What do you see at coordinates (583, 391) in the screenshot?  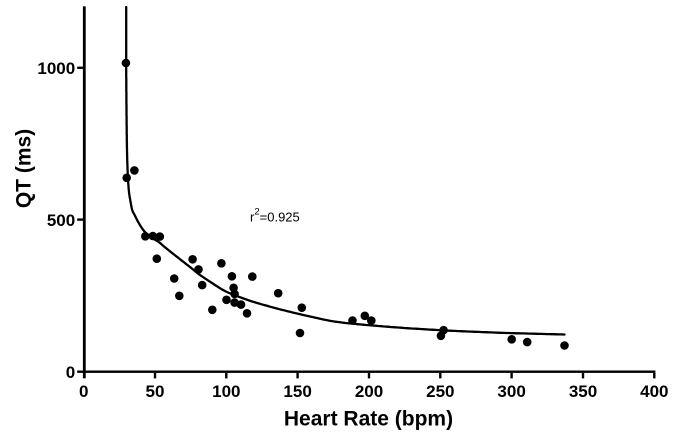 I see `svg-text: 350` at bounding box center [583, 391].